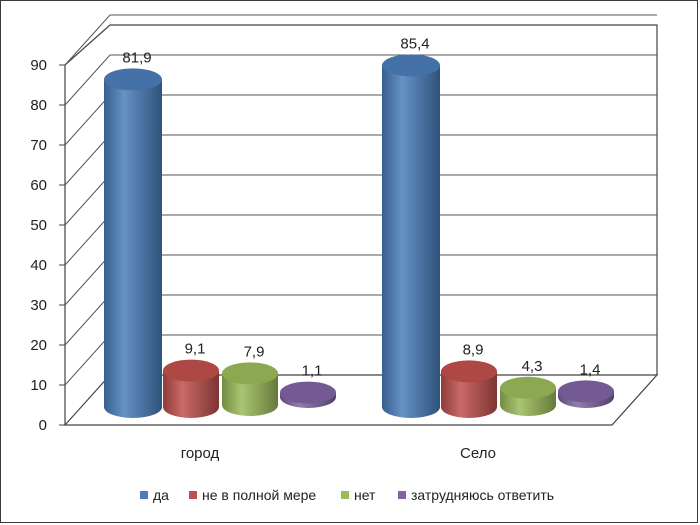 This screenshot has width=700, height=525. What do you see at coordinates (365, 495) in the screenshot?
I see `legend-label: нет` at bounding box center [365, 495].